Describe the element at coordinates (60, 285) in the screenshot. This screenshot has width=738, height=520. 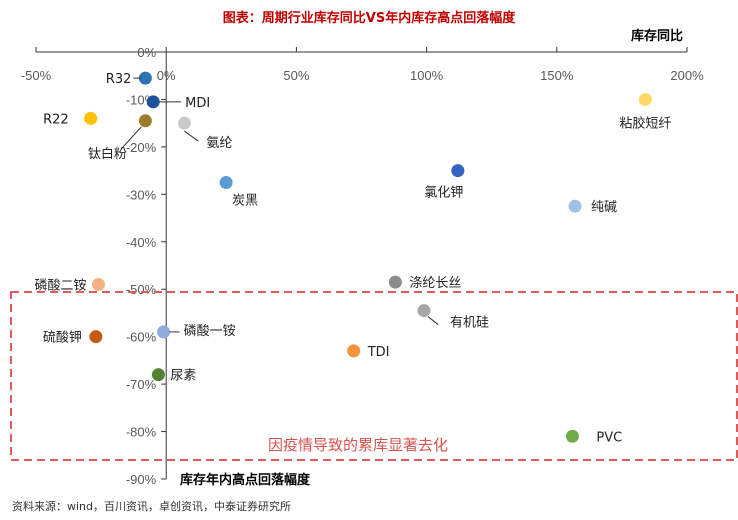
I see `point-label: 磷酸二铵` at that location.